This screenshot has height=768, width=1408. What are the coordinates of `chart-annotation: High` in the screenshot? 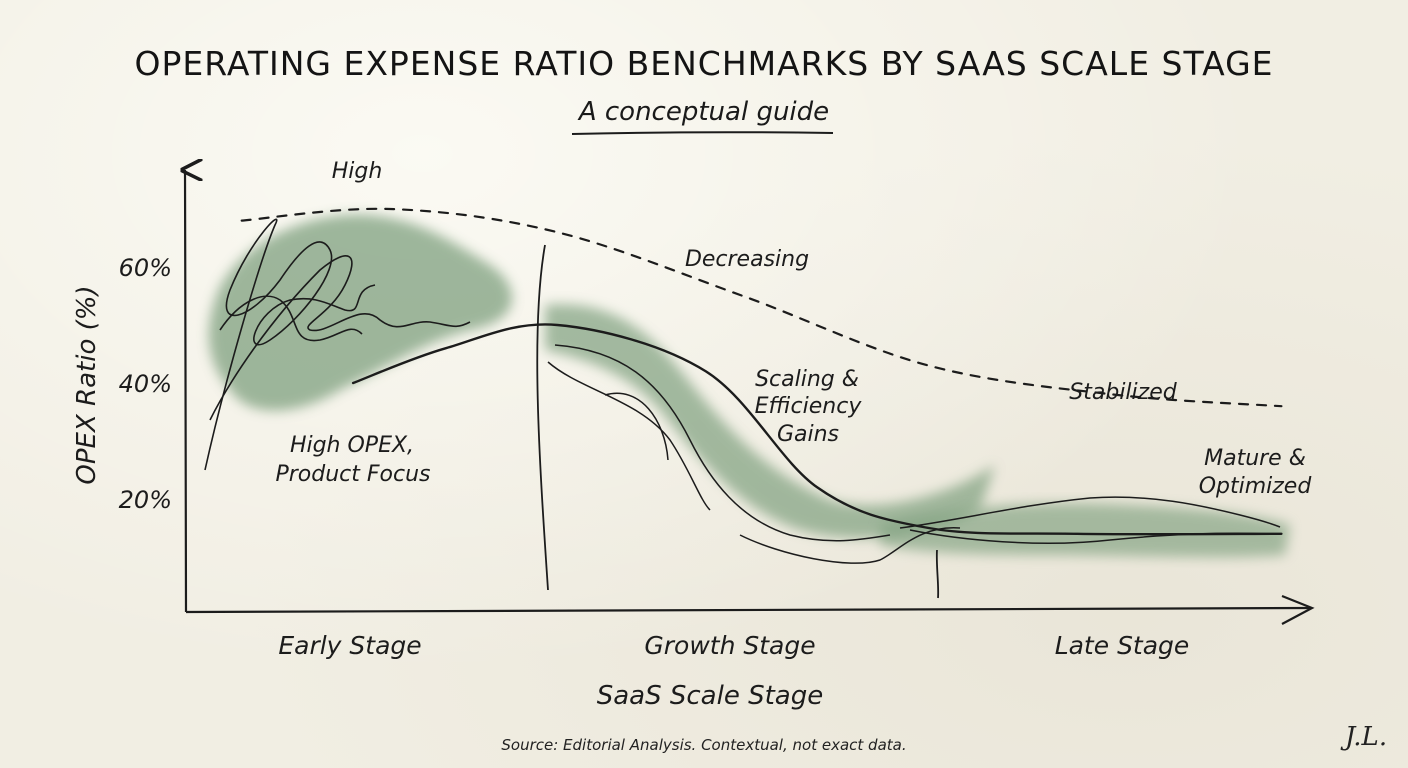 It's located at (357, 171).